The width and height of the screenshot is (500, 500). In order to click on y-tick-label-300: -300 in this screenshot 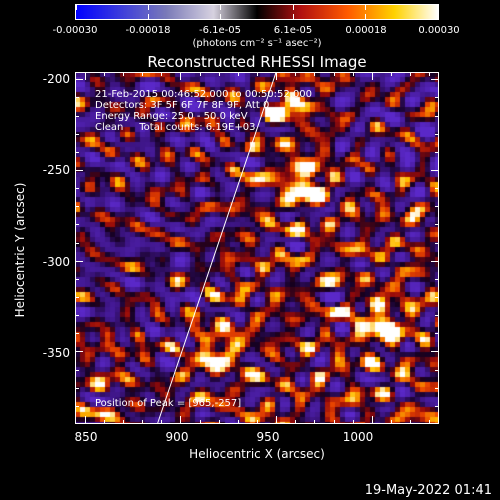, I will do `click(56, 262)`.